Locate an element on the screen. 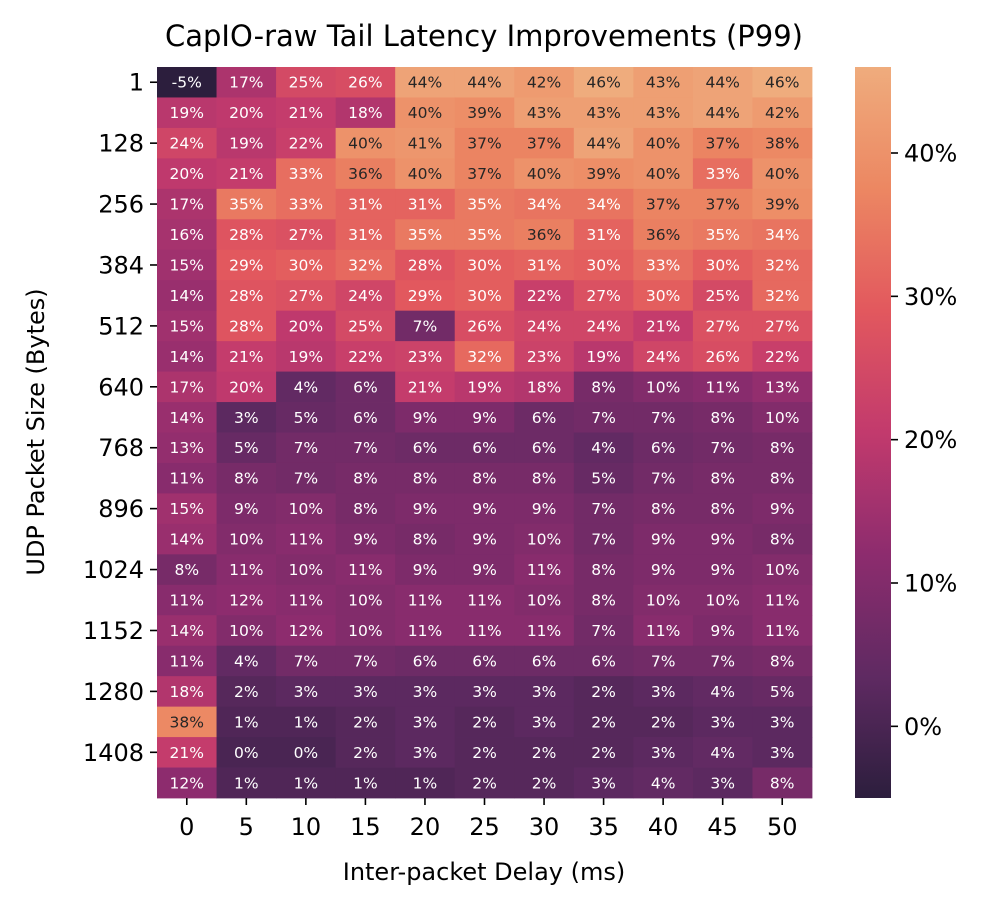 Image resolution: width=998 pixels, height=909 pixels. heatmap-cell-label: 40% is located at coordinates (365, 144).